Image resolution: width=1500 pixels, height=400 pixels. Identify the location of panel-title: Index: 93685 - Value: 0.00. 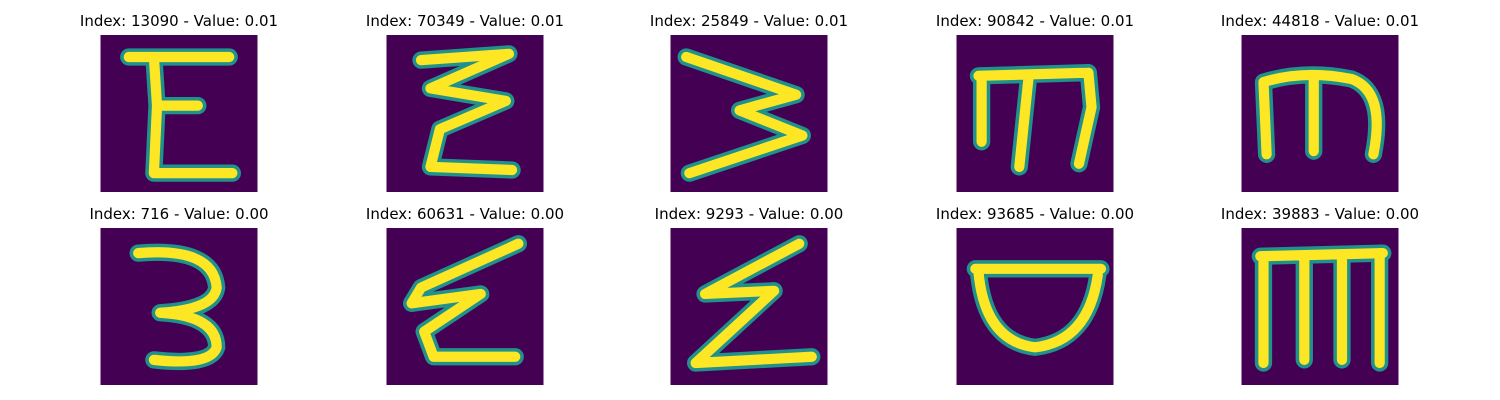
(1035, 214).